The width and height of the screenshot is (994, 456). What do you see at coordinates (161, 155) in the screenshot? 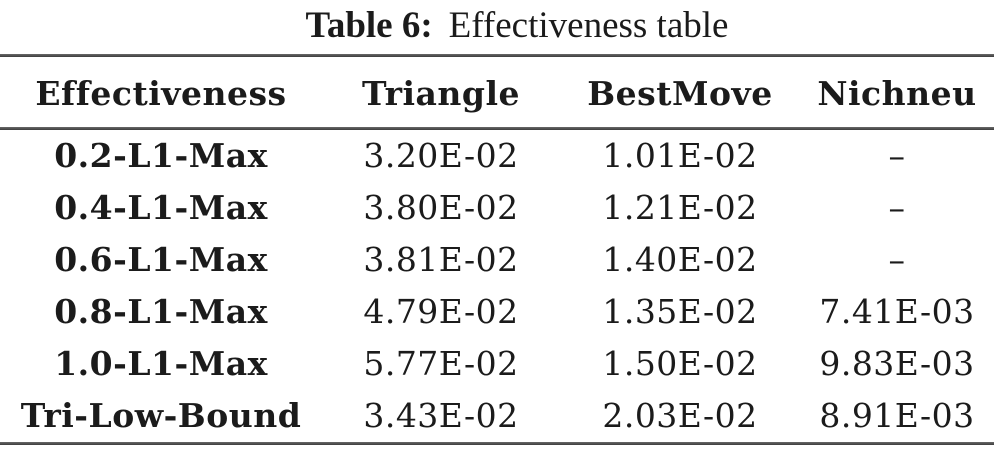
I see `row-label: 0.2-L1-Max` at bounding box center [161, 155].